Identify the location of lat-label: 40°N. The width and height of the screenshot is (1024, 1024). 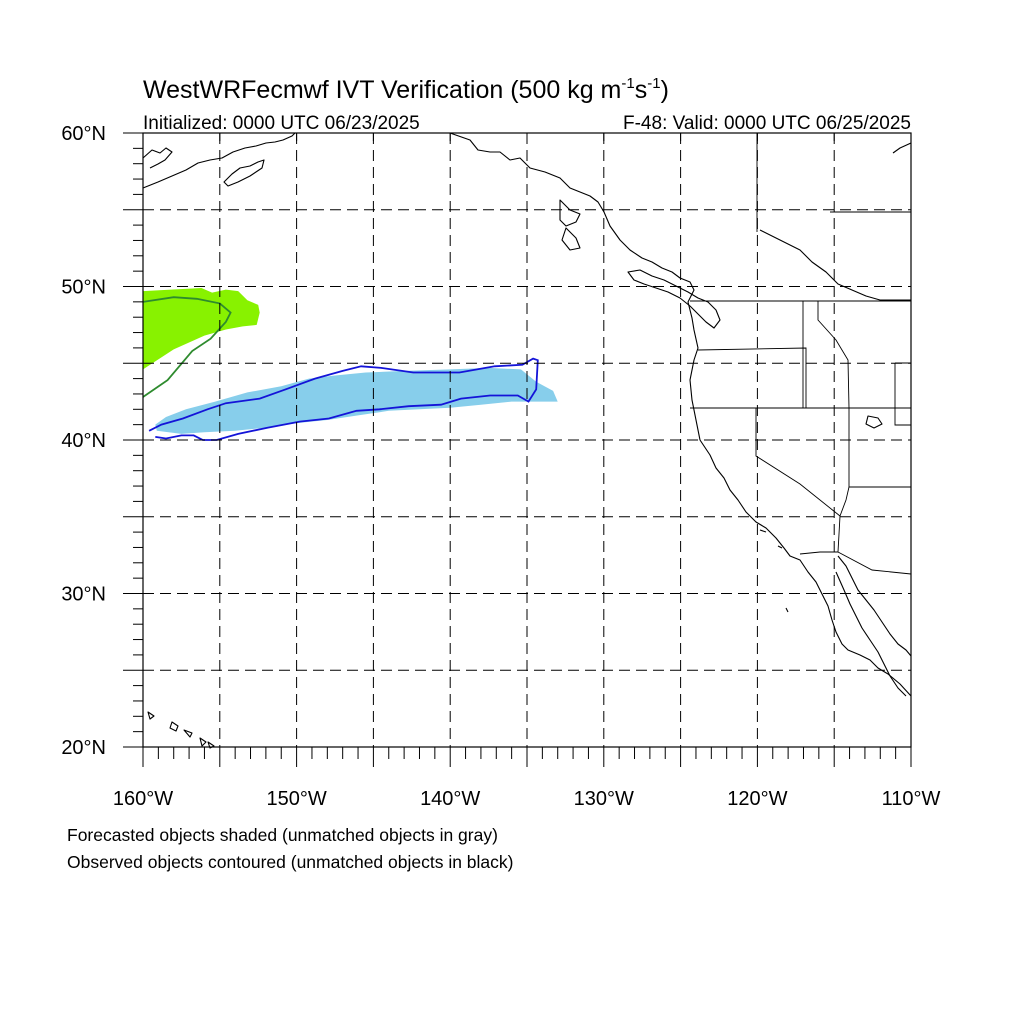
(83, 441).